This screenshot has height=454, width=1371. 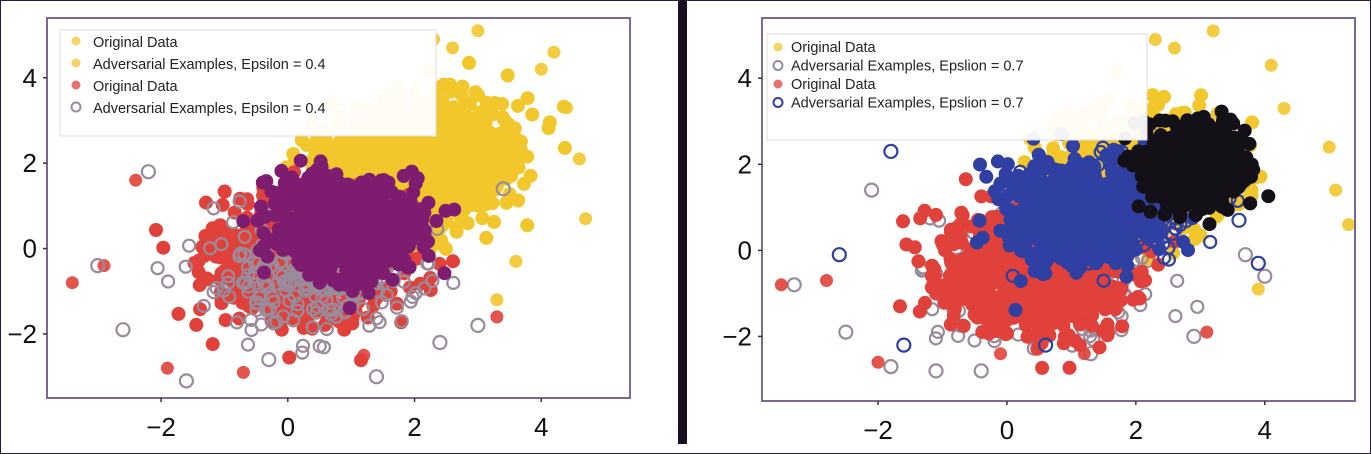 I want to click on legend-marker, so click(x=76, y=63).